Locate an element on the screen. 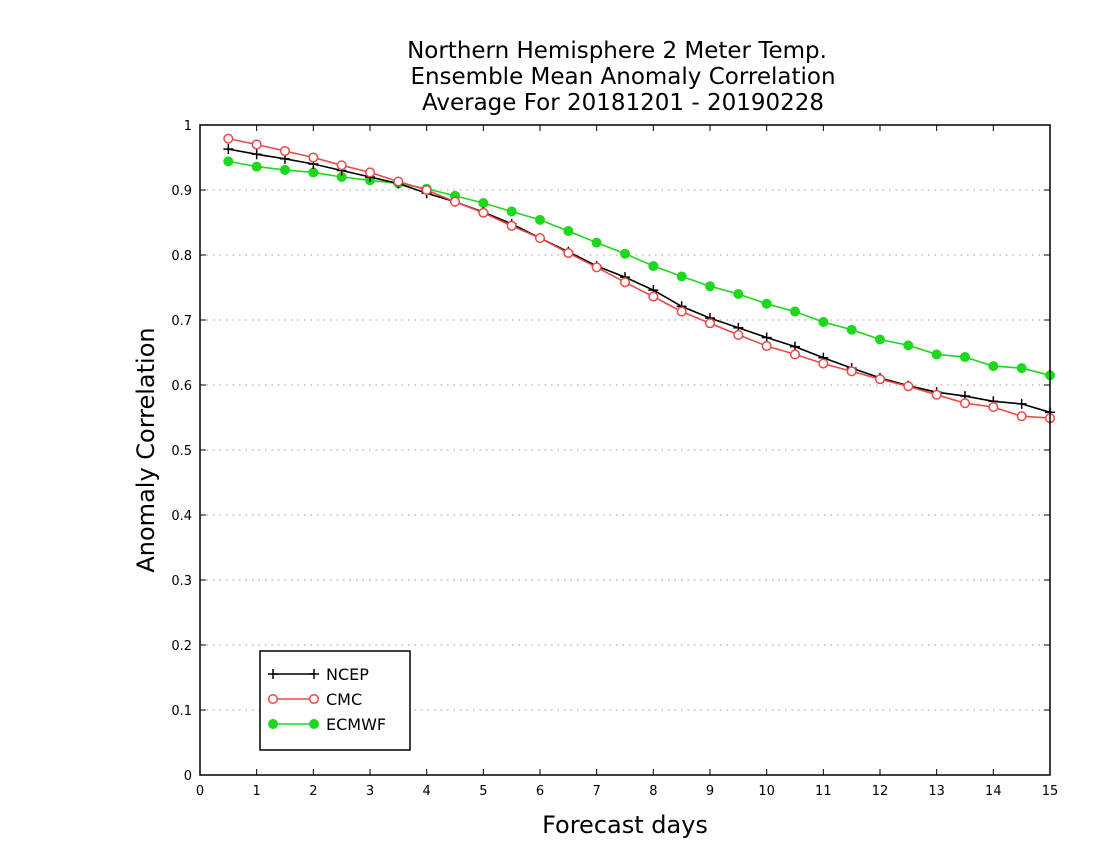 The image size is (1100, 850). x-tick-label: 6 is located at coordinates (540, 791).